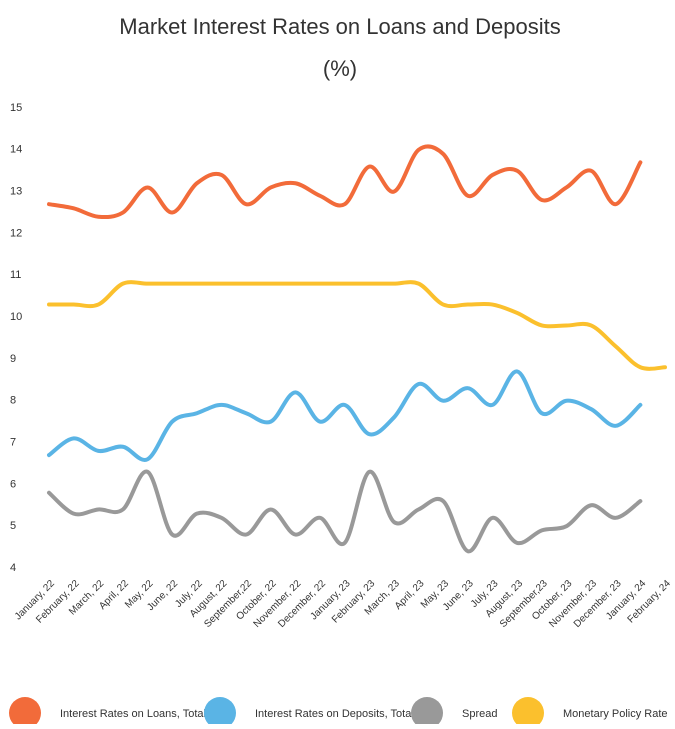 The image size is (675, 729). Describe the element at coordinates (16, 233) in the screenshot. I see `y-tick-label: 12` at that location.